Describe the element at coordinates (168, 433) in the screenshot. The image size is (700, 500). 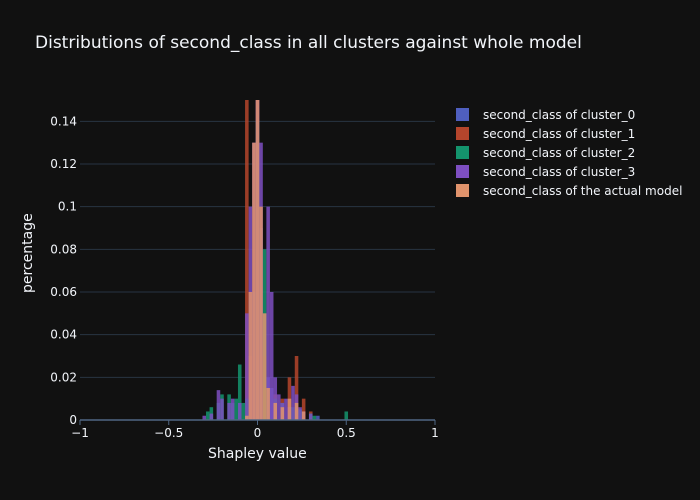
I see `x-tick-label: −0.5` at that location.